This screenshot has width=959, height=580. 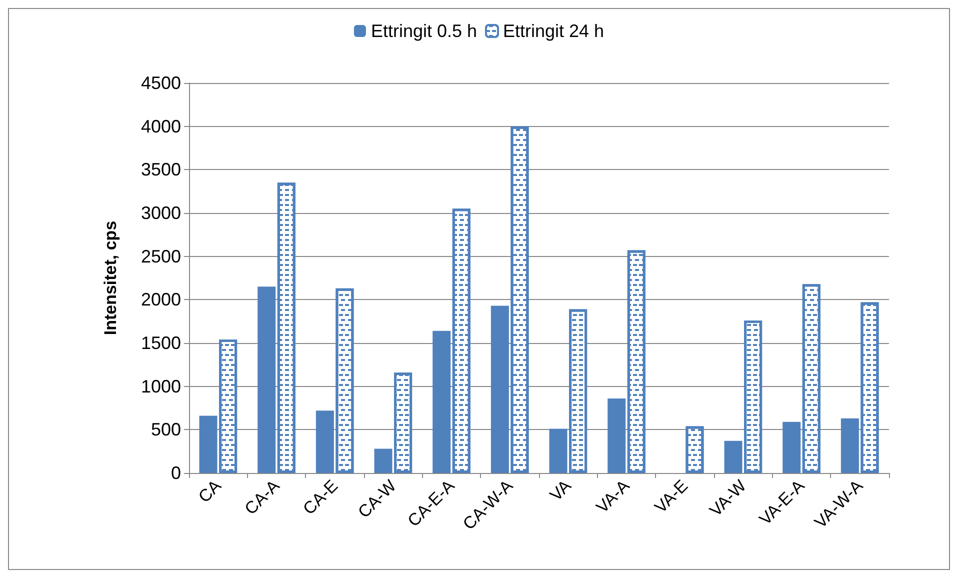 I want to click on legend-label: Ettringit 24 h, so click(x=553, y=31).